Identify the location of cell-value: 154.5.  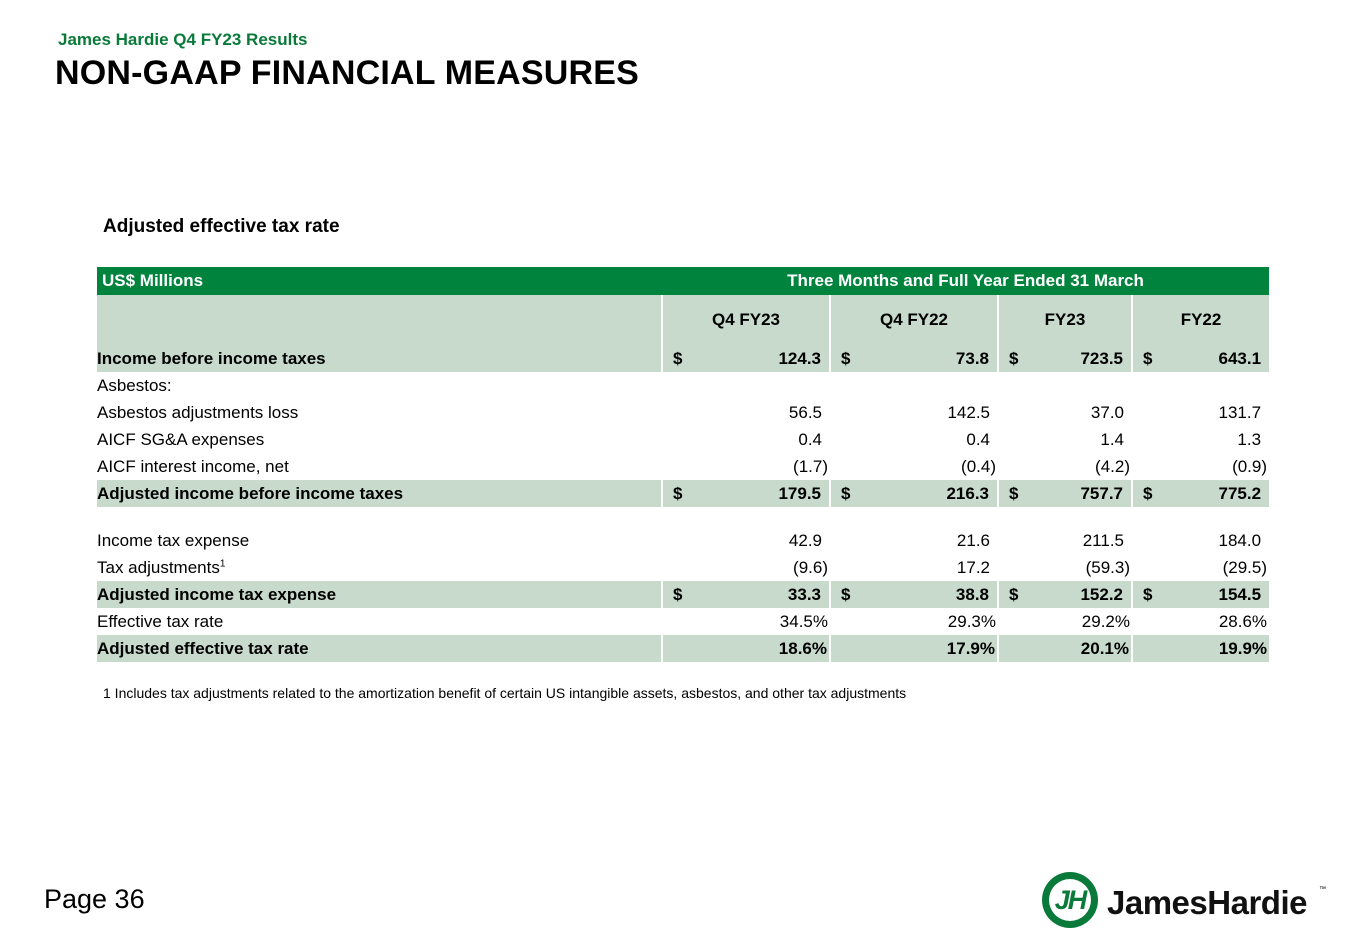
(1240, 594).